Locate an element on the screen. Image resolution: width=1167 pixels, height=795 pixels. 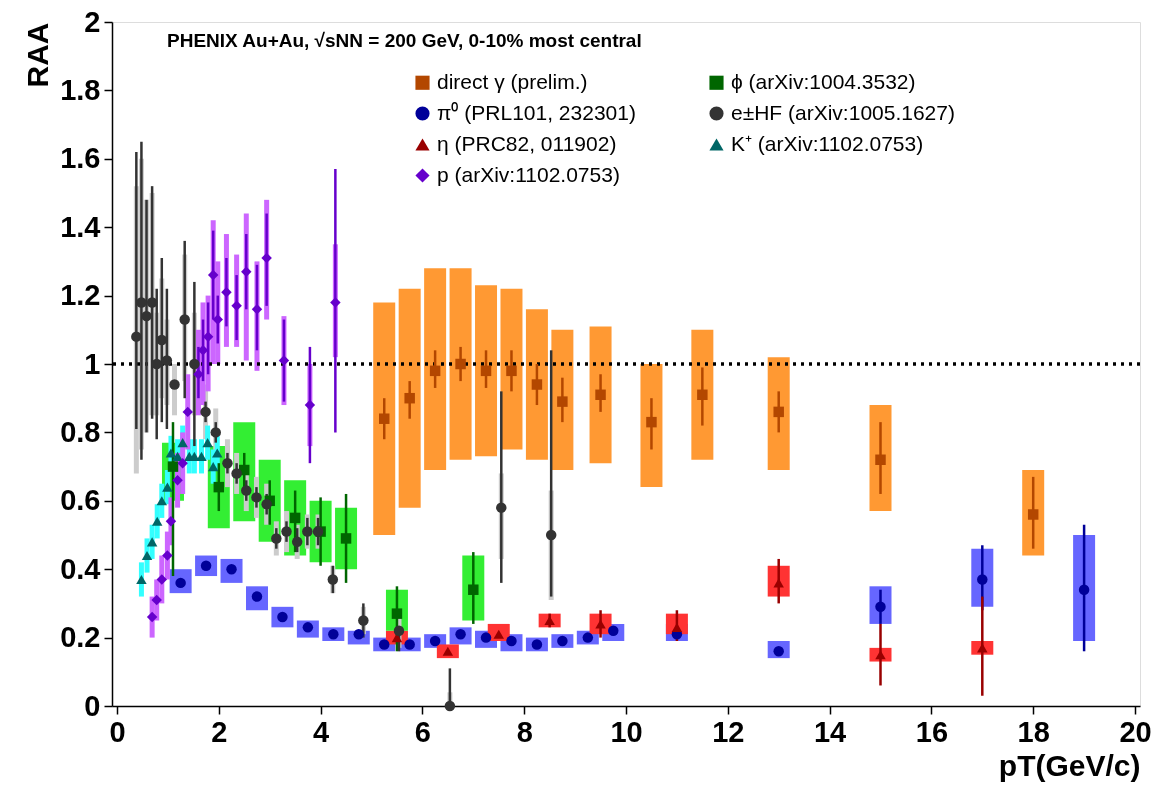
legend-label: p (arXiv:1102.0753) is located at coordinates (528, 174).